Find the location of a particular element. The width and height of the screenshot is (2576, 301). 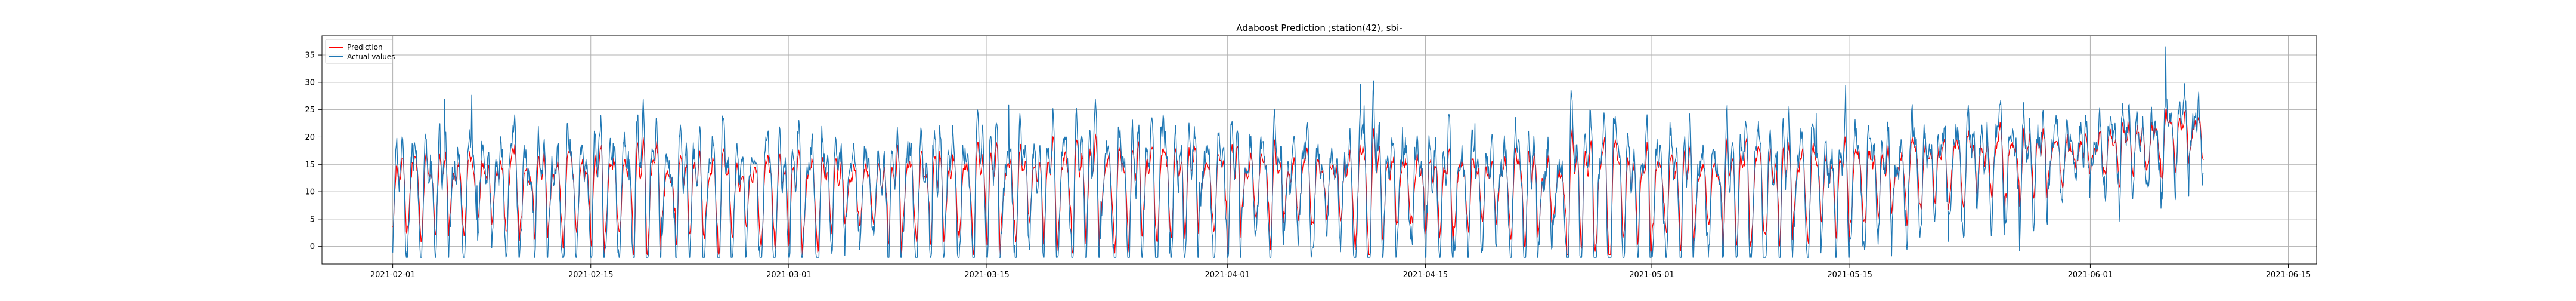

chart-title: Adaboost Prediction ;station(42), sbi- is located at coordinates (1319, 28).